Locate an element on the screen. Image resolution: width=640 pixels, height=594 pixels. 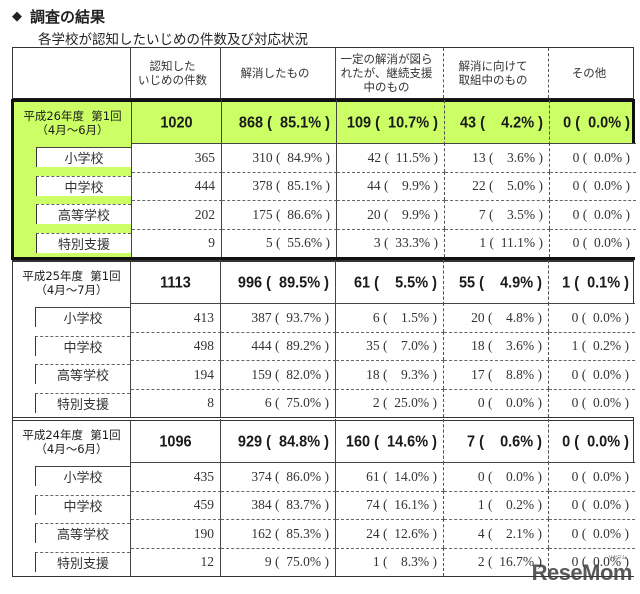
row-resolved: 374 ( 86.0% ) is located at coordinates (278, 476).